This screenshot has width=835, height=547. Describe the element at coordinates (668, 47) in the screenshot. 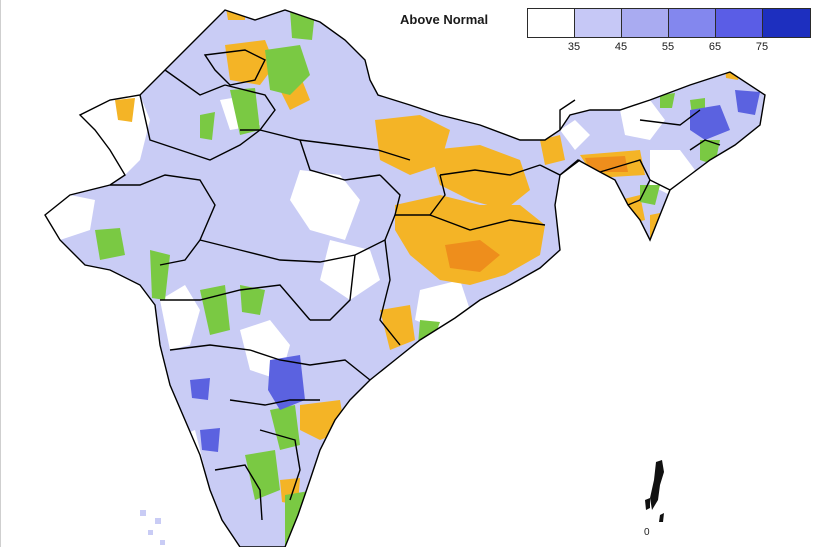

I see `legend-tick: 55` at that location.